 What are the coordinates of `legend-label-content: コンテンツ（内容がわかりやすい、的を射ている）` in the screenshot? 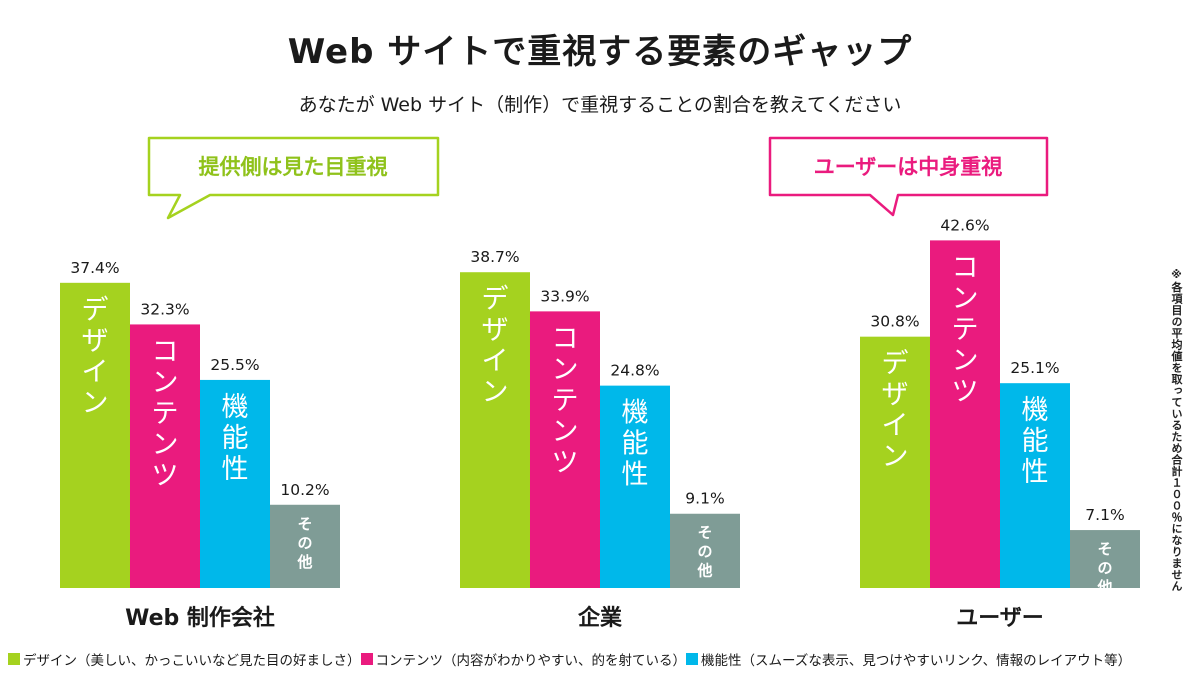 It's located at (531, 661).